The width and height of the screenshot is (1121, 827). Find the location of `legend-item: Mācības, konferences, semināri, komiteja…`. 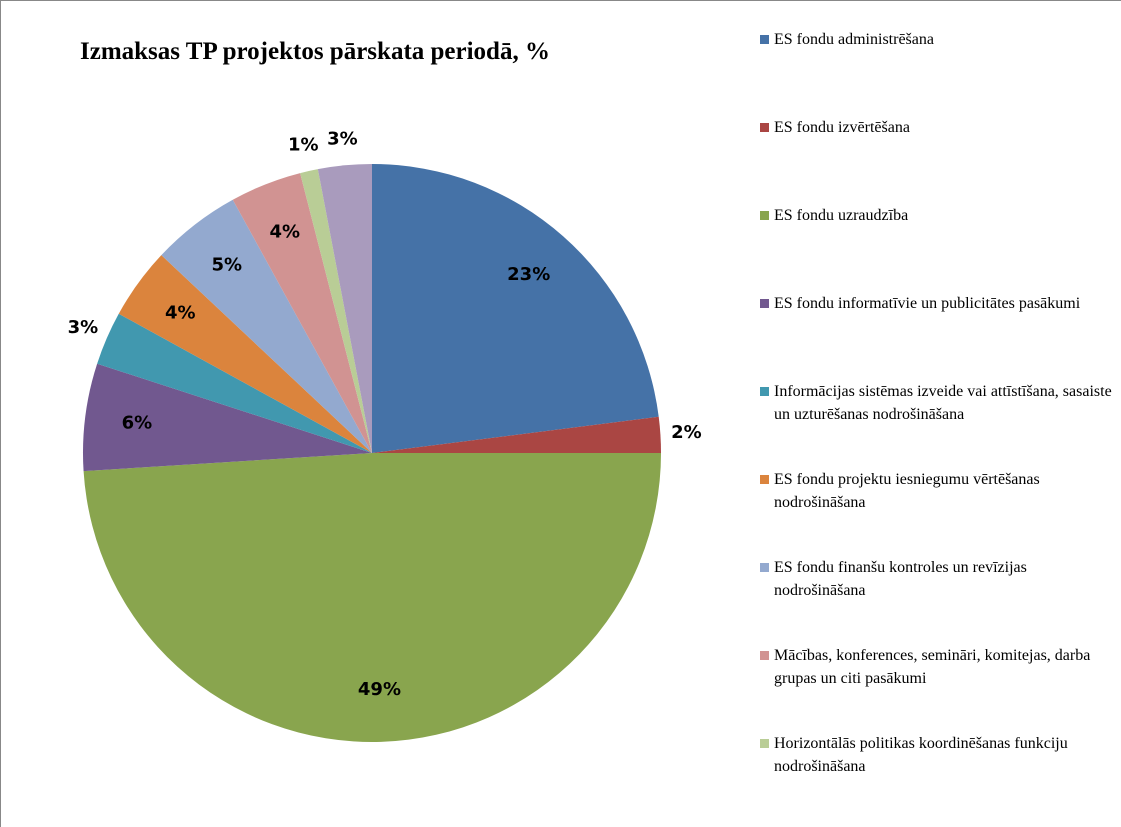

legend-item: Mācības, konferences, semināri, komiteja… is located at coordinates (937, 667).